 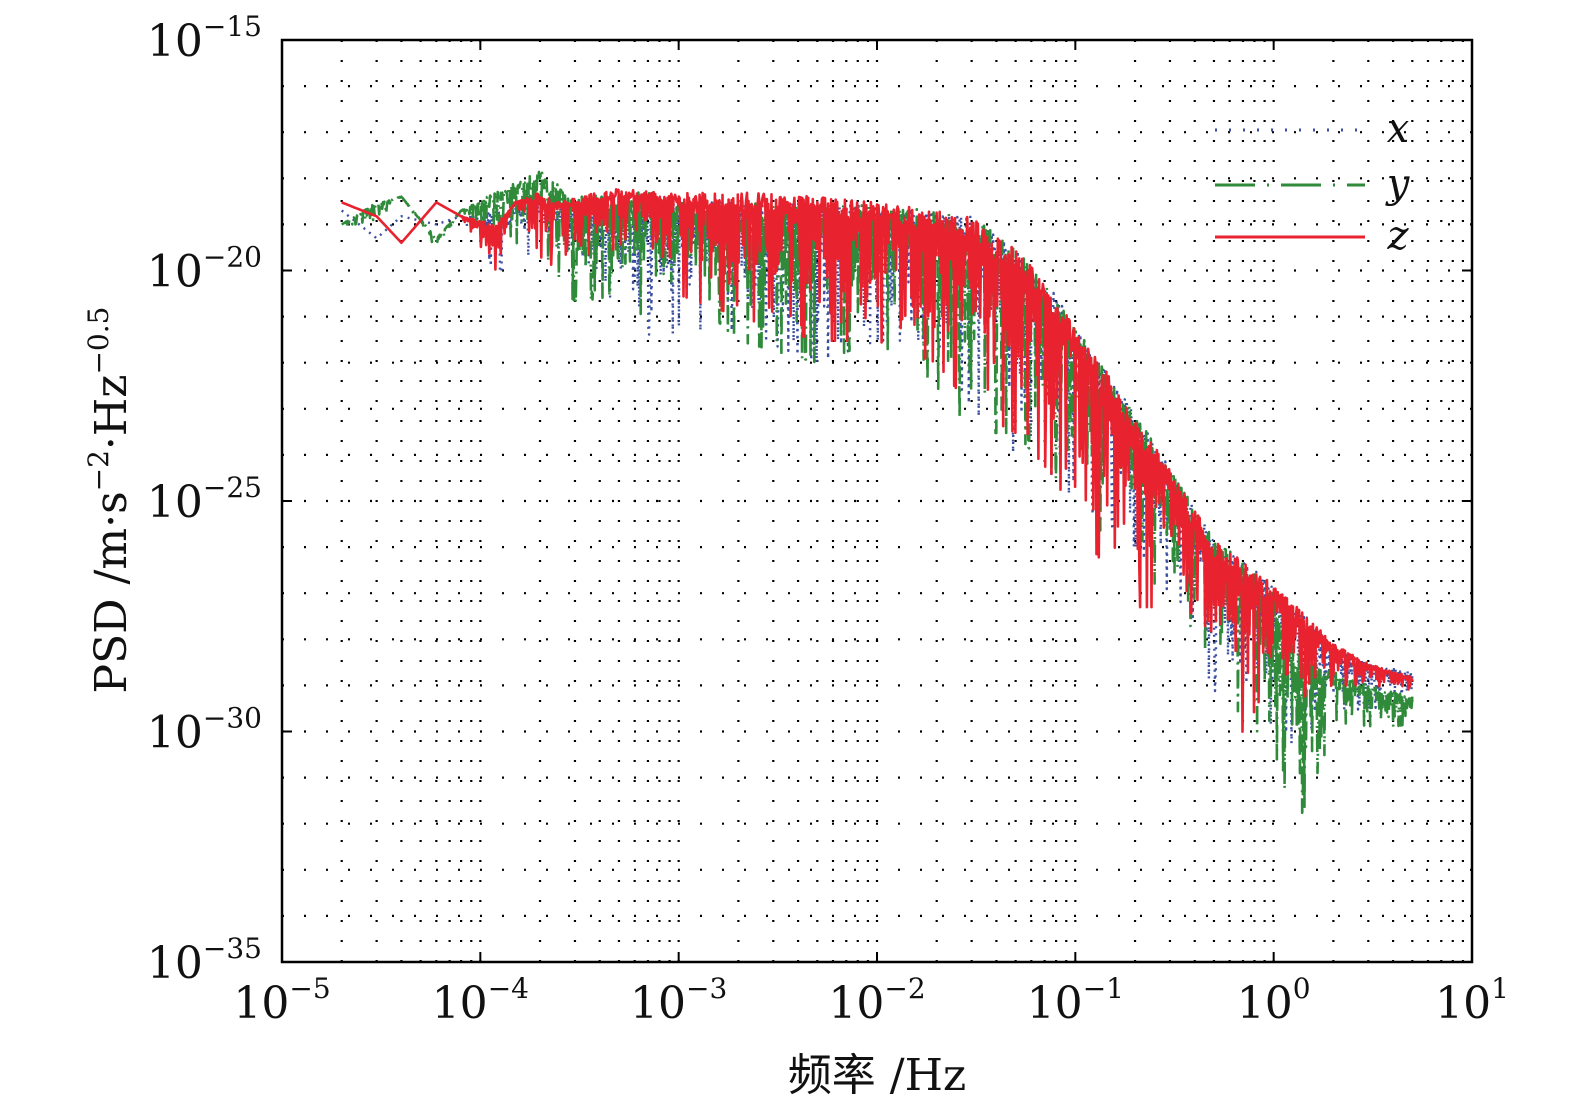 What do you see at coordinates (678, 1000) in the screenshot?
I see `x-tick-label: 10⁻³` at bounding box center [678, 1000].